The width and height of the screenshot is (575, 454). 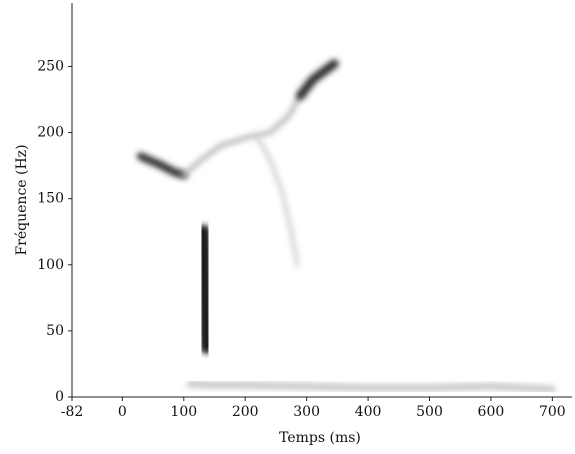 What do you see at coordinates (50, 133) in the screenshot?
I see `y-tick-label: 200` at bounding box center [50, 133].